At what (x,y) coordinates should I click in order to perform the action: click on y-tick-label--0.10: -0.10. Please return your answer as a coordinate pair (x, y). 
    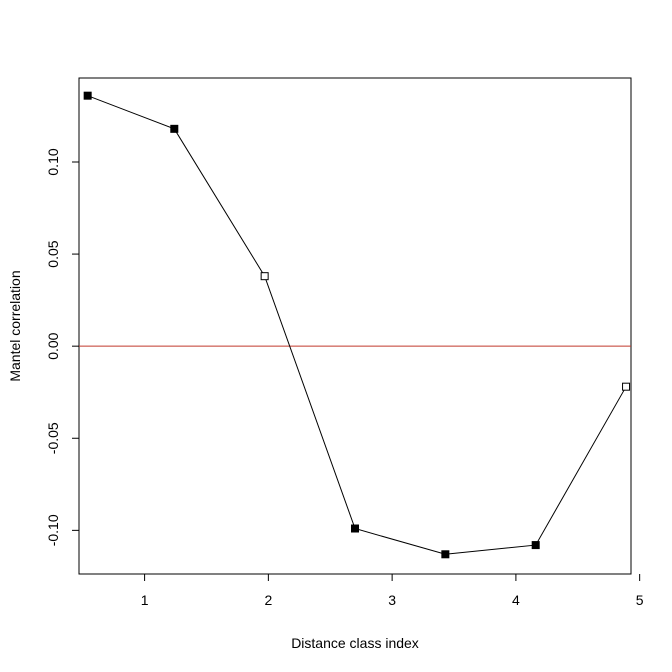
    Looking at the image, I should click on (53, 530).